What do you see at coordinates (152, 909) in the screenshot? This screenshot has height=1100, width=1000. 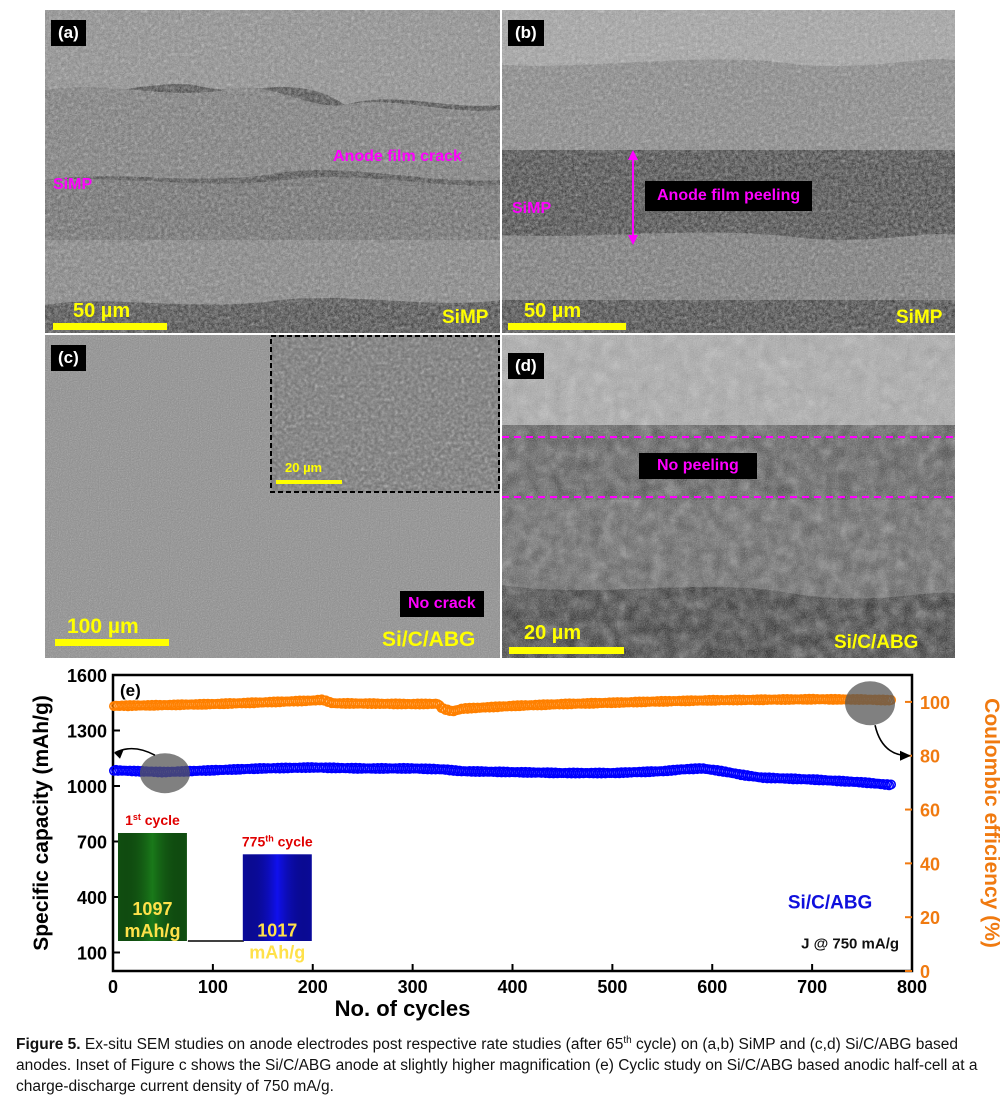 I see `inset-value-label: 1097` at bounding box center [152, 909].